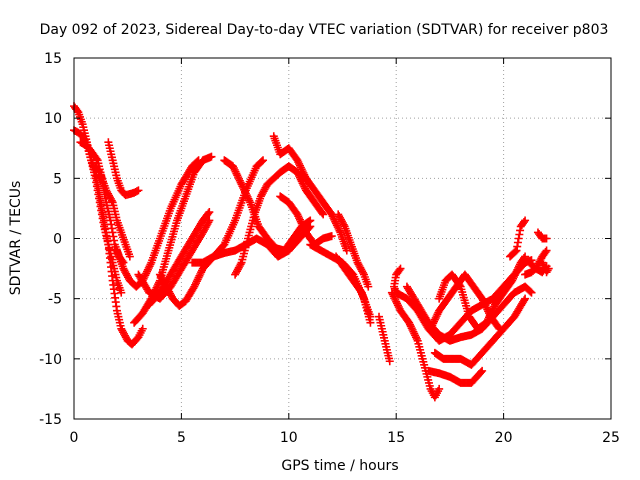 This screenshot has width=640, height=480. What do you see at coordinates (611, 438) in the screenshot?
I see `x-tick-label: 25` at bounding box center [611, 438].